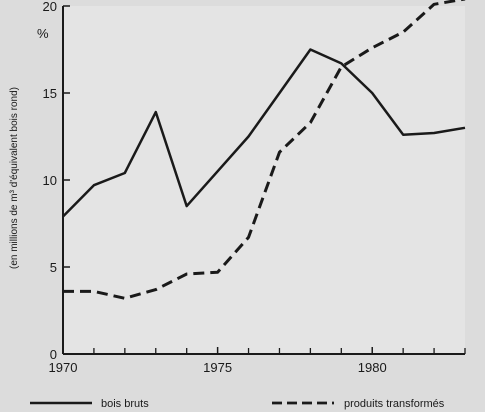 The height and width of the screenshot is (412, 485). What do you see at coordinates (53, 354) in the screenshot?
I see `y-tick-label: 0` at bounding box center [53, 354].